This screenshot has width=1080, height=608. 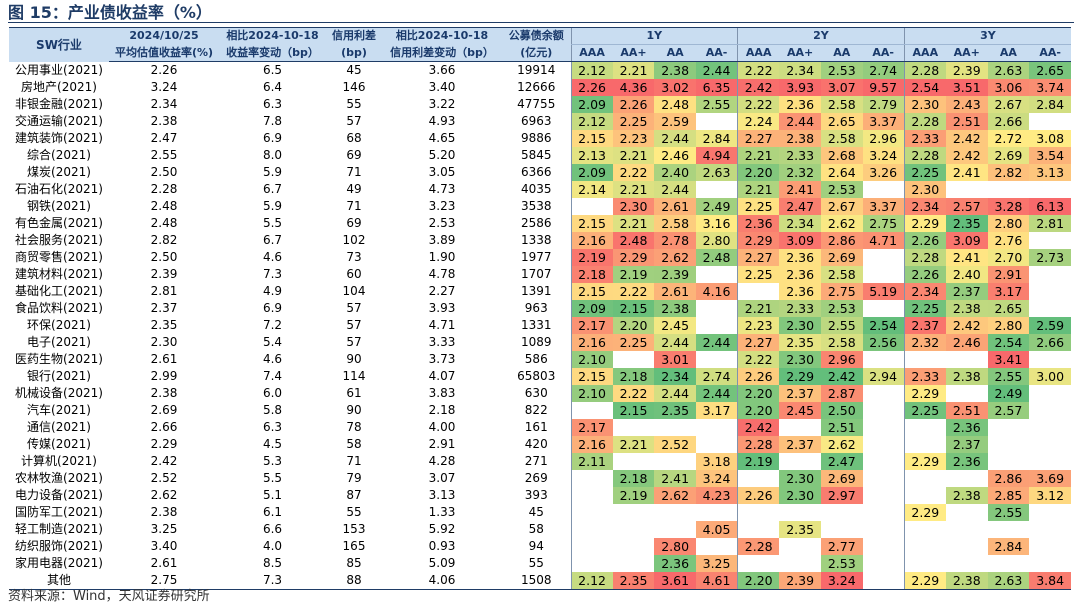 What do you see at coordinates (924, 104) in the screenshot?
I see `yield-cell: 2.30` at bounding box center [924, 104].